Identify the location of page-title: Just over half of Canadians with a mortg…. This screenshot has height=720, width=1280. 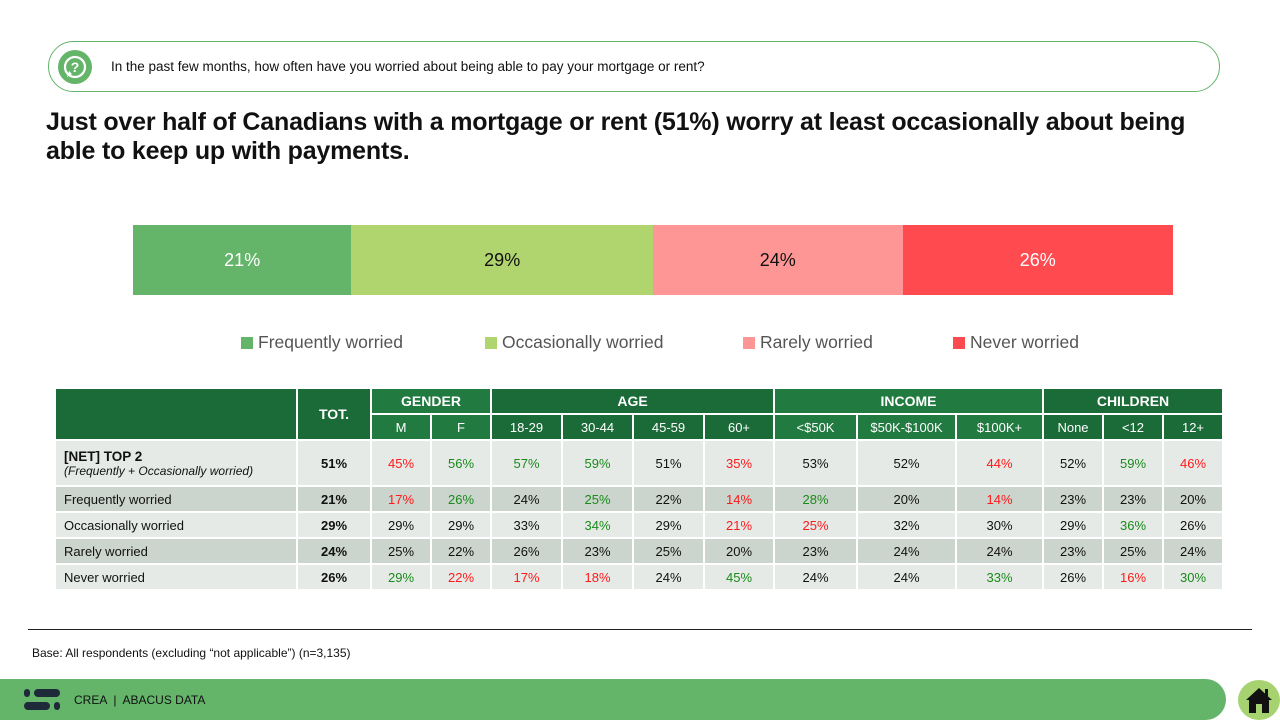
(616, 136).